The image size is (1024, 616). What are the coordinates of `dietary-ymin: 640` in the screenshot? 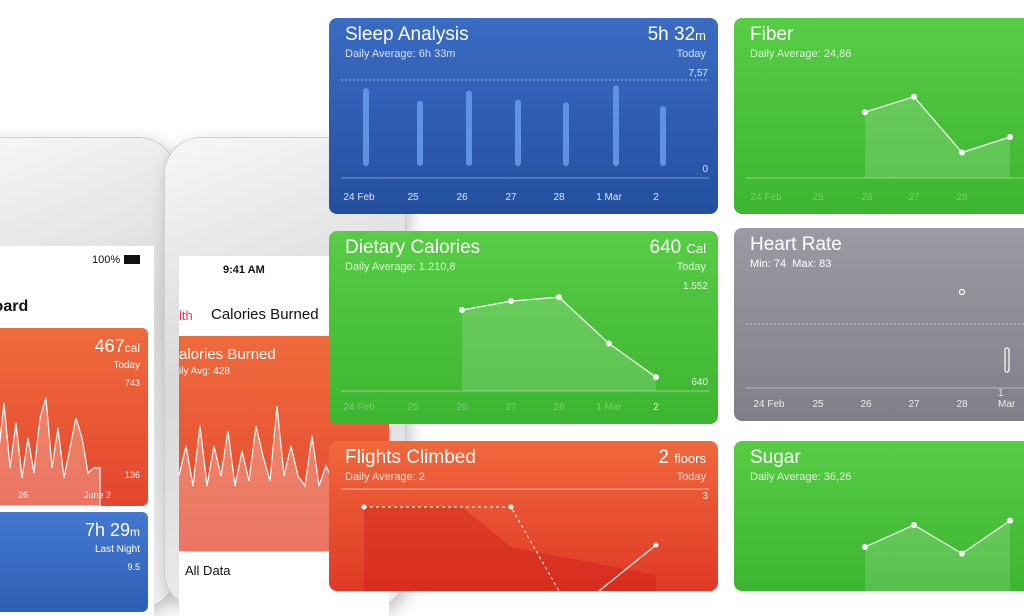 It's located at (699, 382).